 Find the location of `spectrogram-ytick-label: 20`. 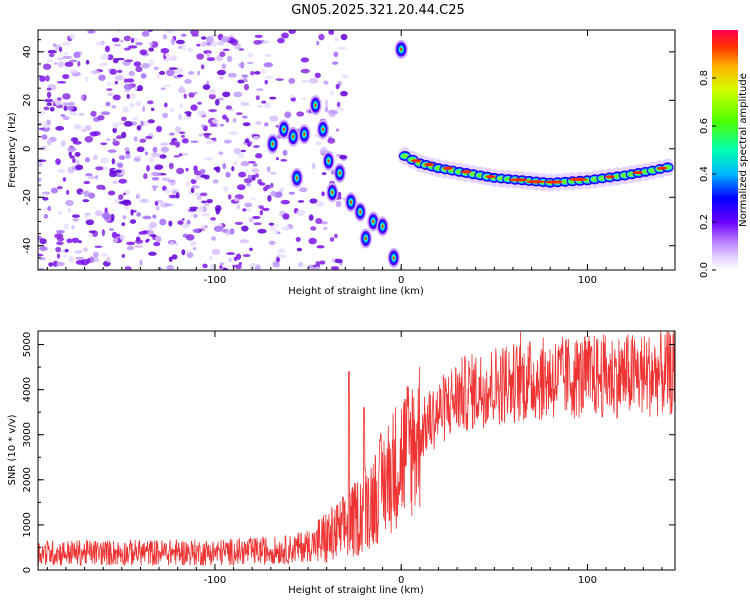

spectrogram-ytick-label: 20 is located at coordinates (27, 100).